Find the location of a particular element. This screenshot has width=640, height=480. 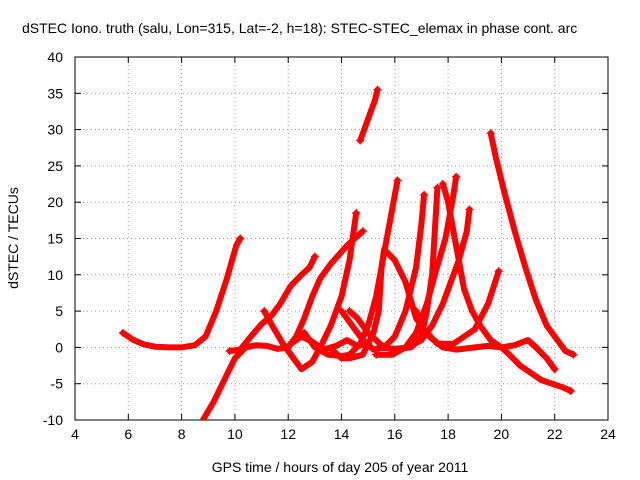

x-tick-label: 16 is located at coordinates (395, 434).